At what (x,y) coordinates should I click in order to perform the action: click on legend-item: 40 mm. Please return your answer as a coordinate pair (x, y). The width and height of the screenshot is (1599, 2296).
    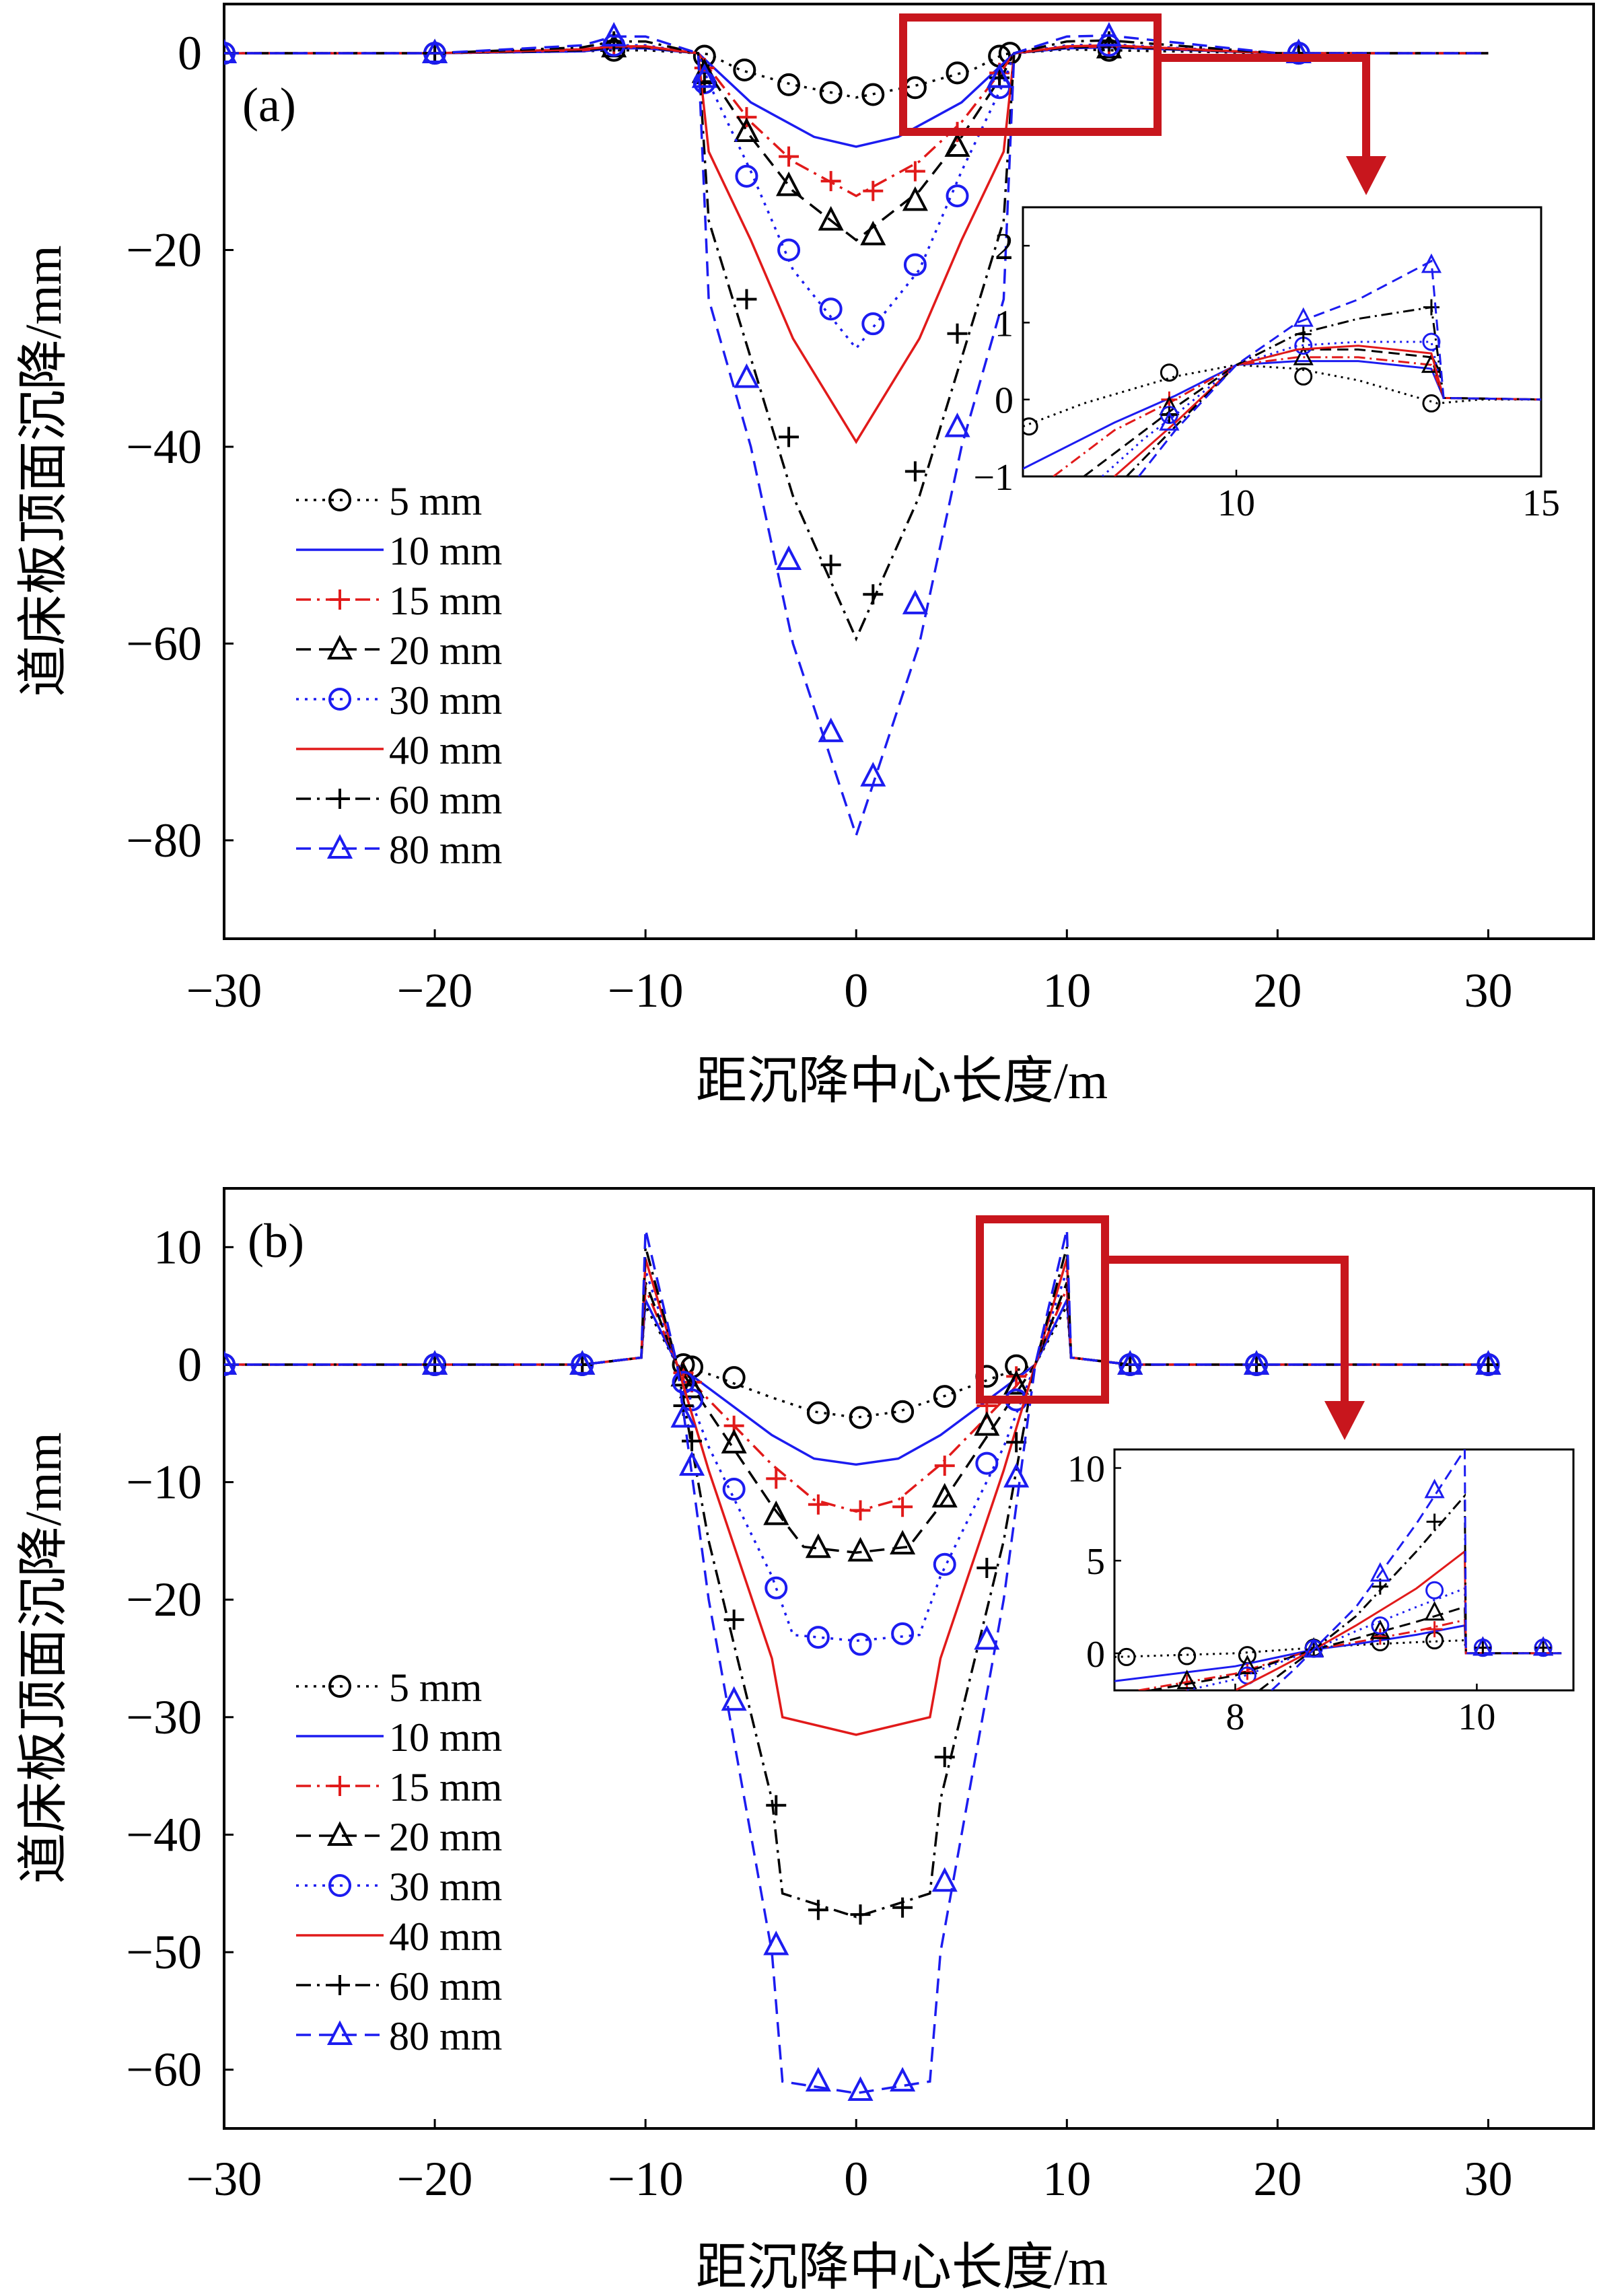
    Looking at the image, I should click on (399, 750).